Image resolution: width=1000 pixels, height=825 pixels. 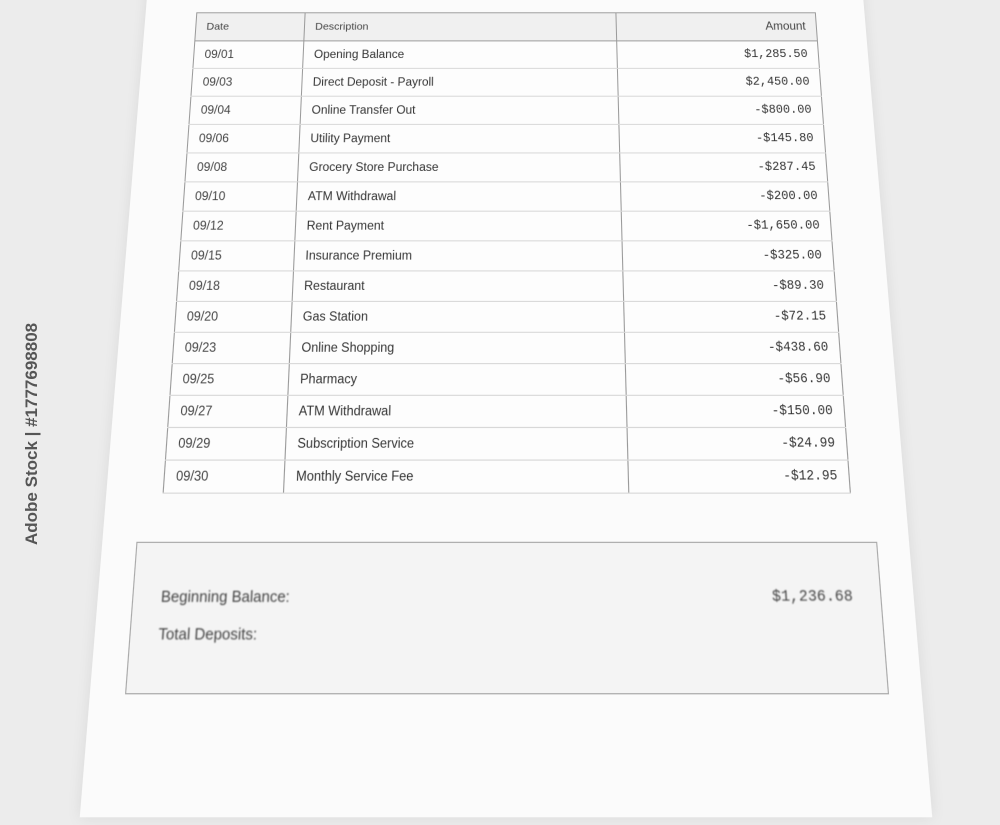 I want to click on table-row: 09/27 ATM Withdrawal -$150.00, so click(x=506, y=411).